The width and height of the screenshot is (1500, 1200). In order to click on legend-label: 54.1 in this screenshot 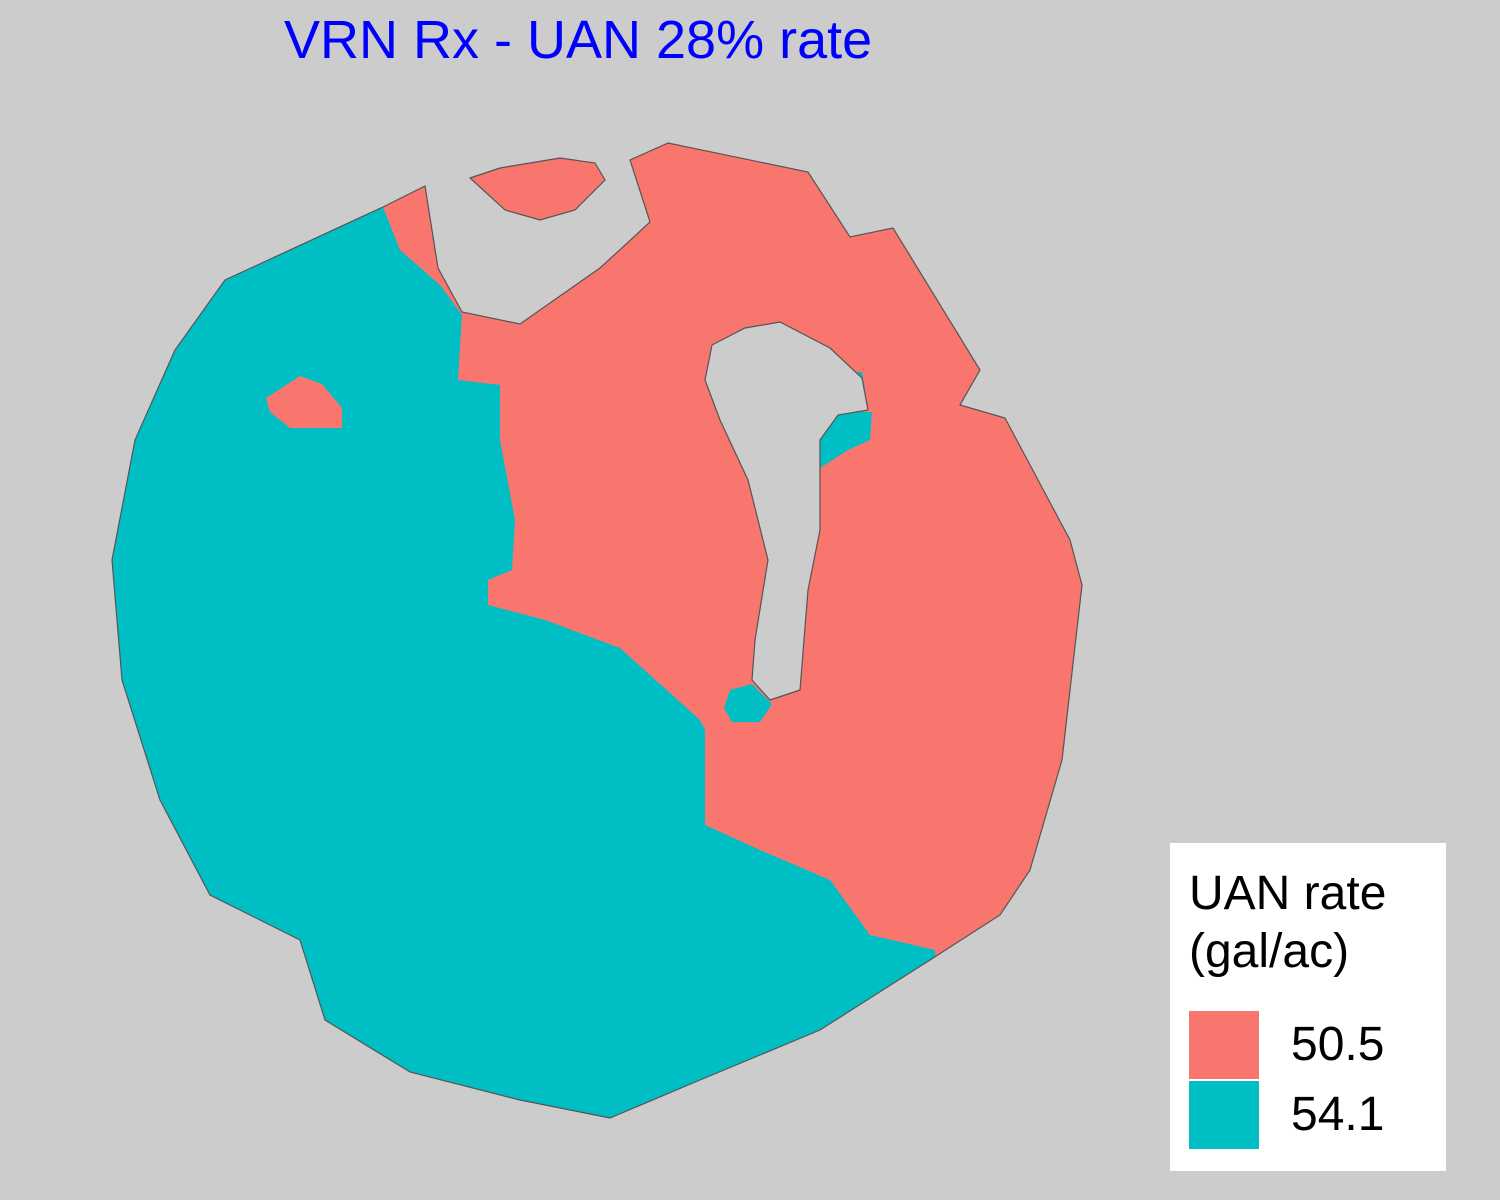, I will do `click(1338, 1114)`.